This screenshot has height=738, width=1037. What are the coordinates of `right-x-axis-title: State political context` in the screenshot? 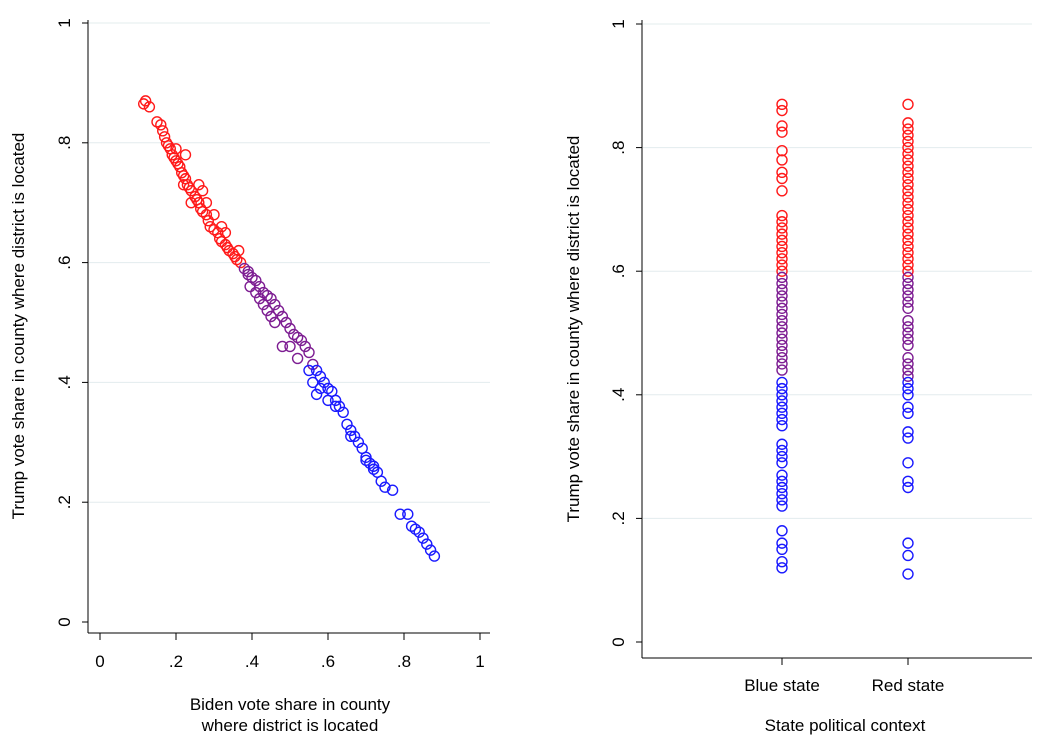 It's located at (845, 725).